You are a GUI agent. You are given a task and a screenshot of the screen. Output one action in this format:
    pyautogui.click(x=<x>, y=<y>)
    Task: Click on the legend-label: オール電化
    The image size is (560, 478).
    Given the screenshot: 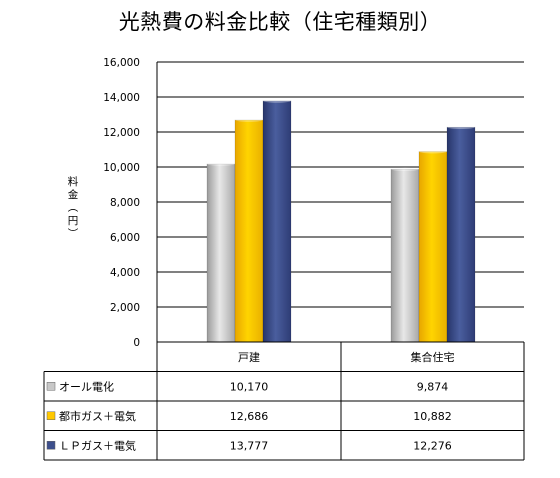 What is the action you would take?
    pyautogui.click(x=86, y=386)
    